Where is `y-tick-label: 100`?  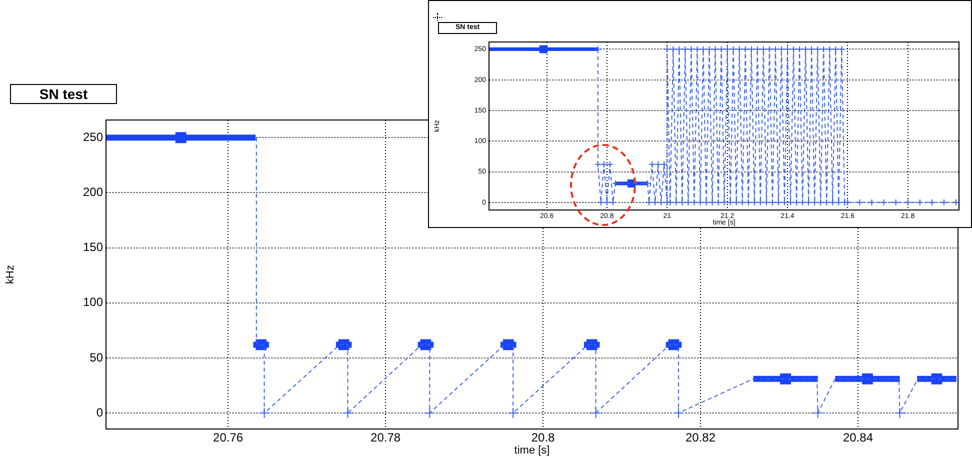 y-tick-label: 100 is located at coordinates (93, 302).